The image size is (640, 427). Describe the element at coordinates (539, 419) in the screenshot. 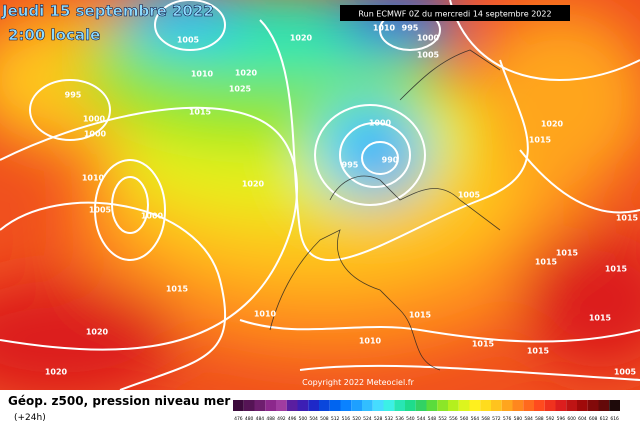

I see `scale-label: 588` at that location.